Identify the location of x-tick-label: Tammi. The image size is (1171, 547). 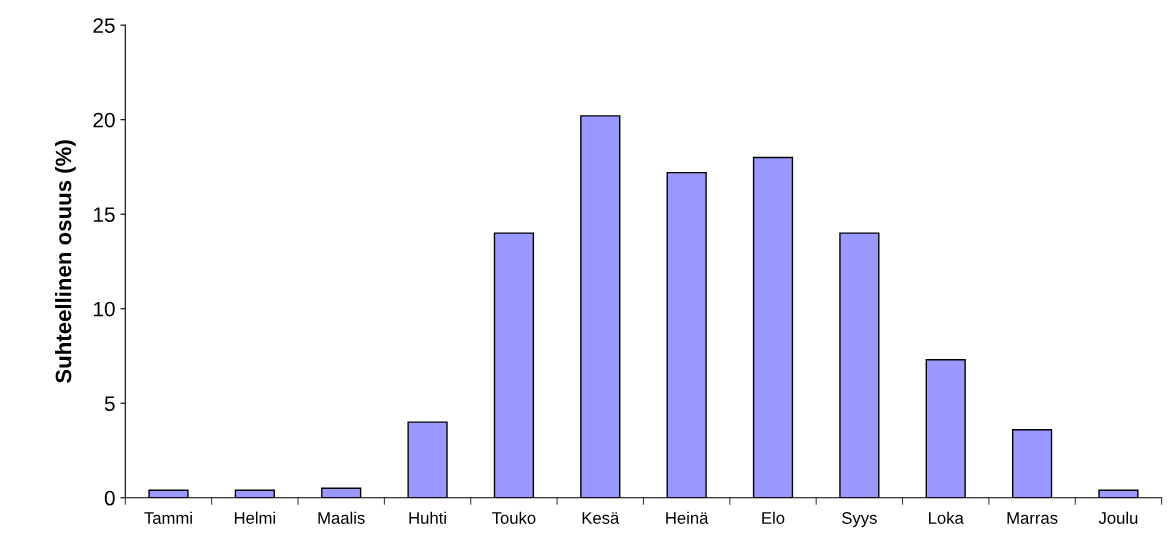
(168, 517).